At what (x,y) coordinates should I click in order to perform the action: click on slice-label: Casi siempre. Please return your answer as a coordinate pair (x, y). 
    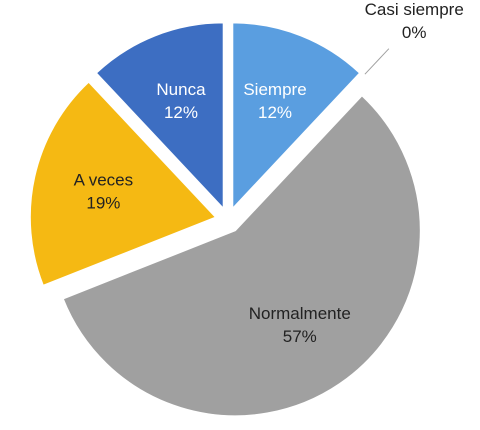
    Looking at the image, I should click on (414, 9).